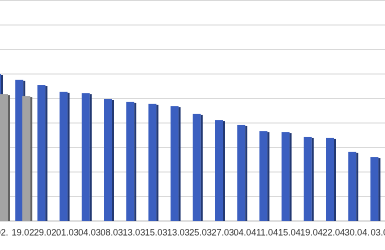 This screenshot has height=250, width=385. Describe the element at coordinates (312, 232) in the screenshot. I see `x-tick-label: 19.04.` at that location.